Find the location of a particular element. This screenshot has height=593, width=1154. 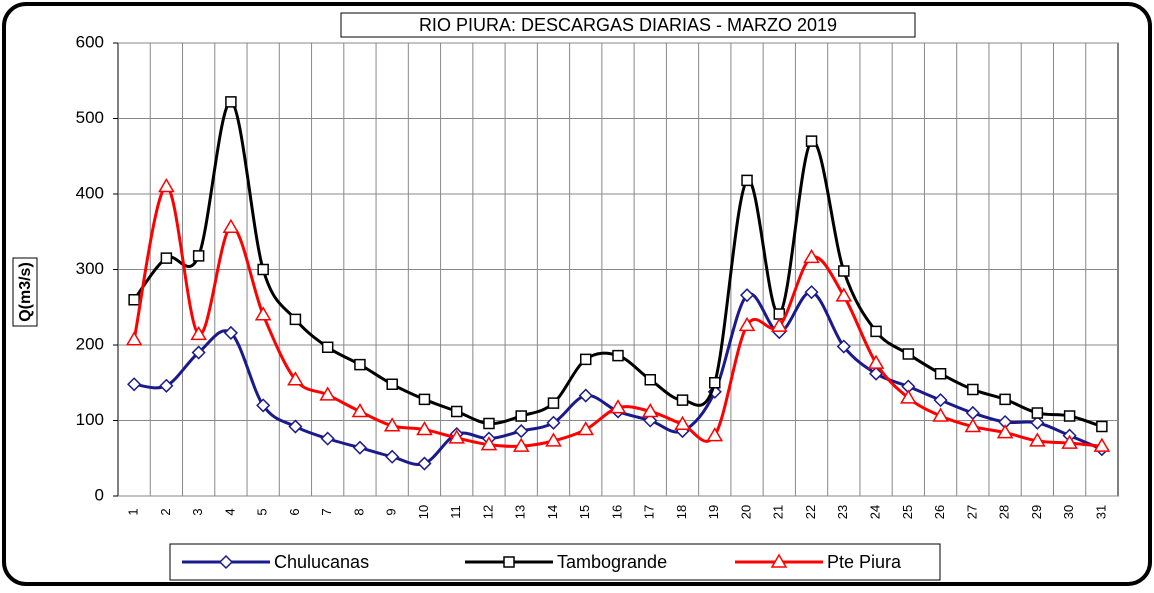

x-tick-label: 17 is located at coordinates (649, 512).